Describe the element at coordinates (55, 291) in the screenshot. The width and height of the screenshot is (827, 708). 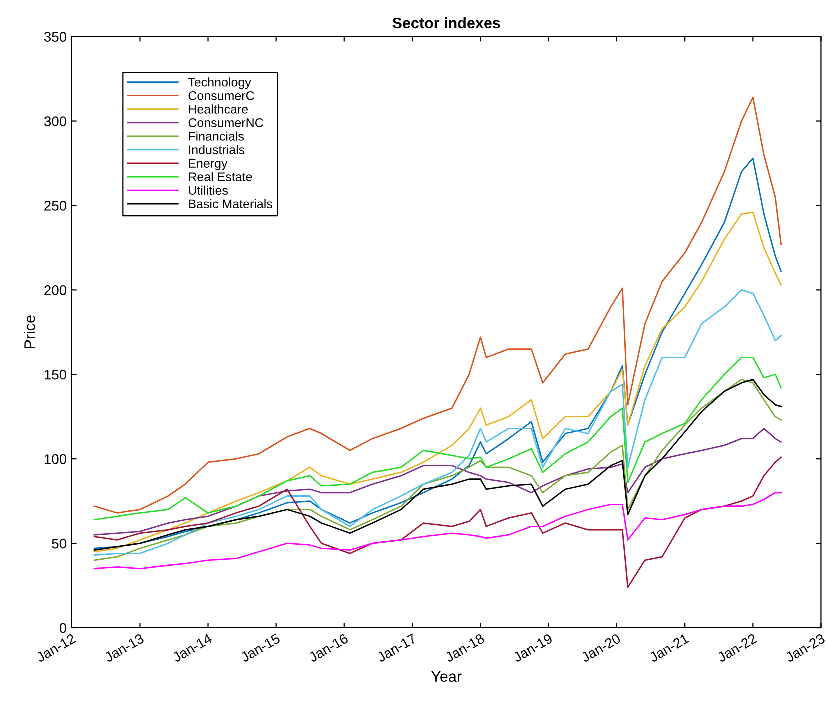
I see `y-tick-label: 200` at that location.